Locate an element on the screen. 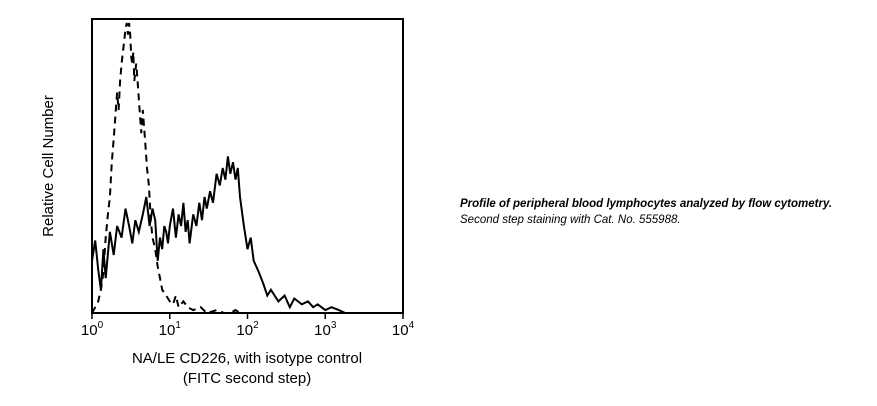  y-axis-label: Relative Cell Number is located at coordinates (48, 166).